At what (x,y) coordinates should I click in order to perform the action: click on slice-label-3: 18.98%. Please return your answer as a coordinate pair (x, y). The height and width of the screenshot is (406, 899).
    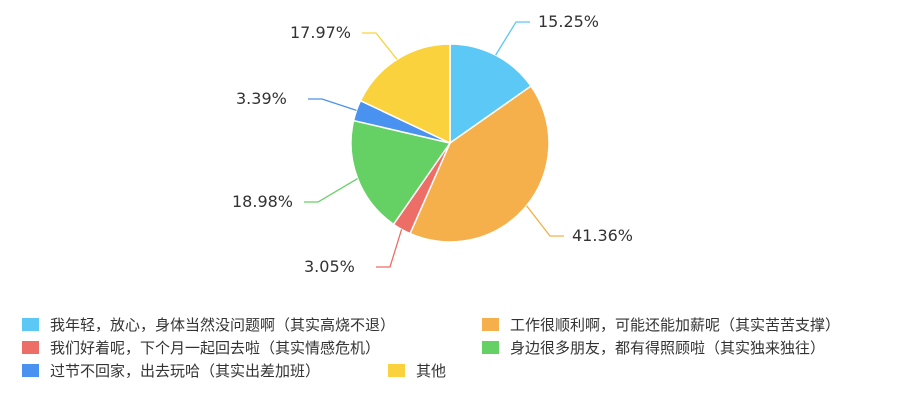
    Looking at the image, I should click on (262, 201).